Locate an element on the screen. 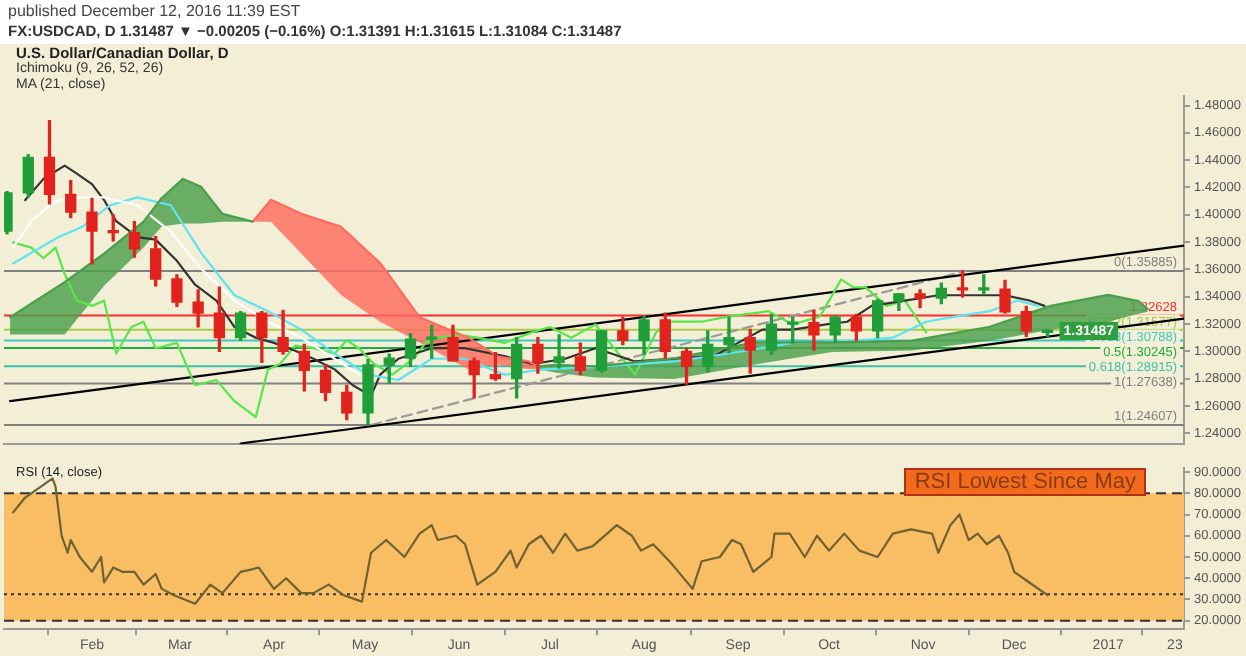 The image size is (1246, 656). candlestick is located at coordinates (729, 335).